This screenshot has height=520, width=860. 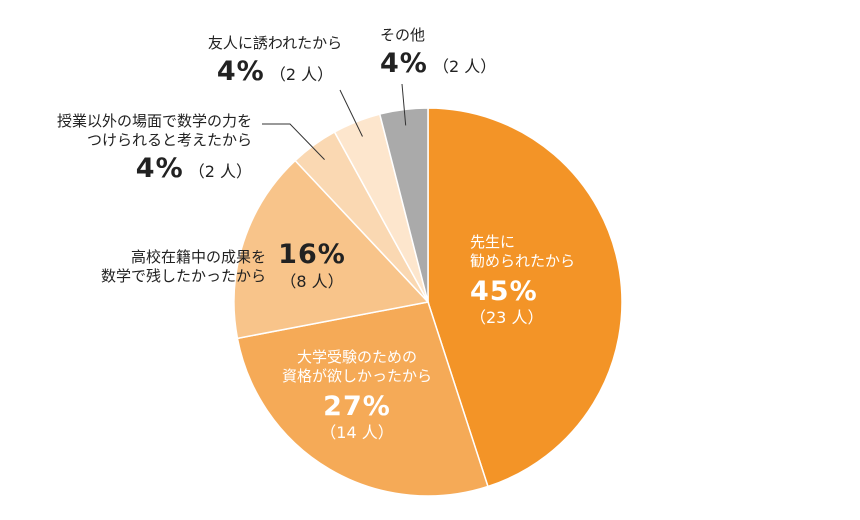 I want to click on slice-label-exam-line2: 資格が欲しかったから, so click(x=356, y=375).